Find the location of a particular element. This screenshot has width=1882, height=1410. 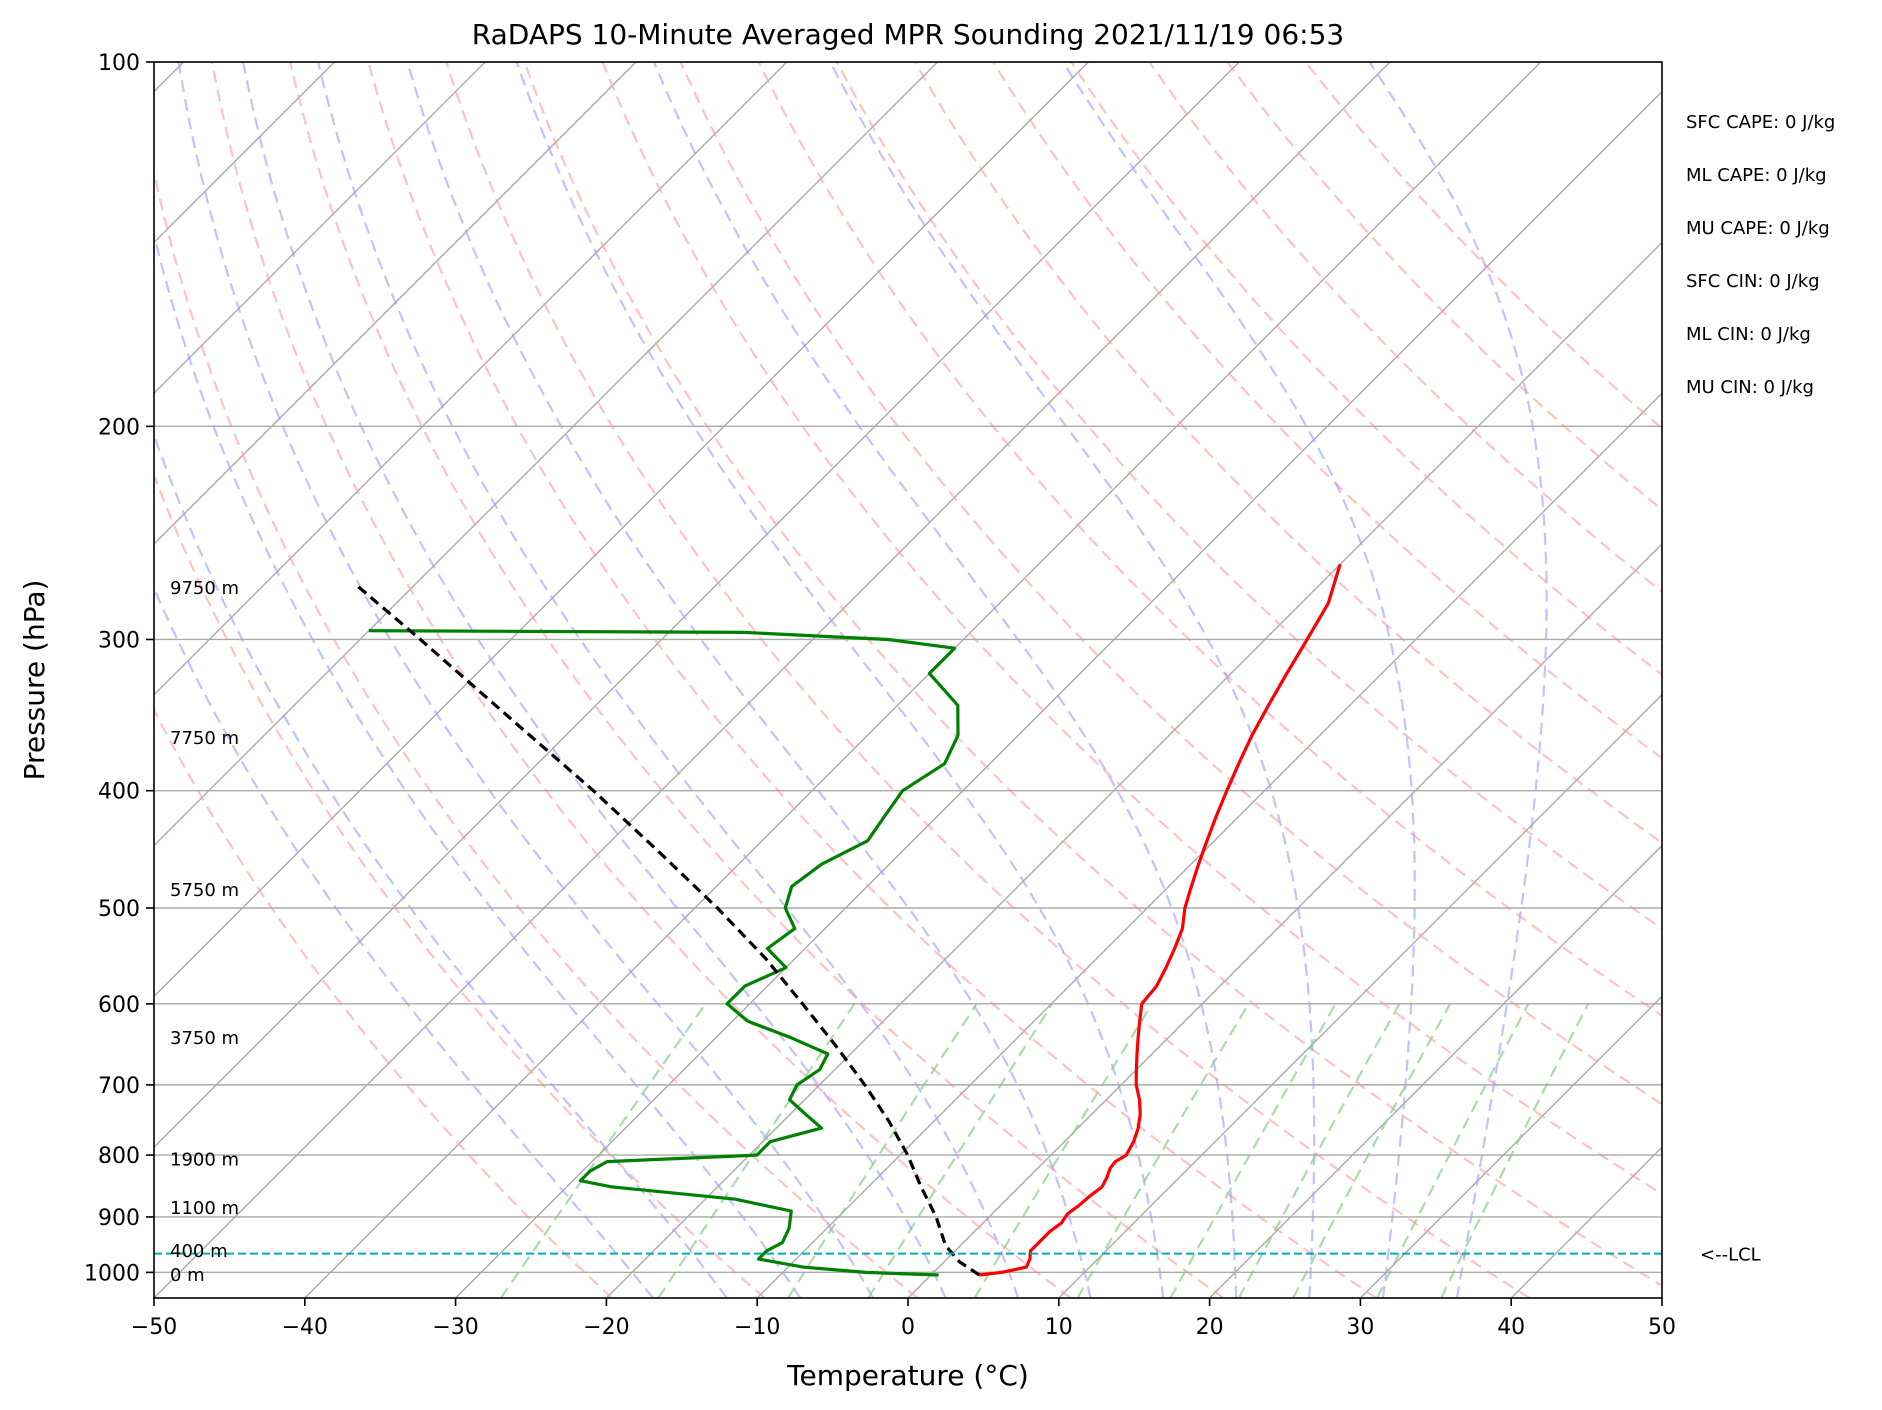

y-tick-label: 900 is located at coordinates (119, 1218).